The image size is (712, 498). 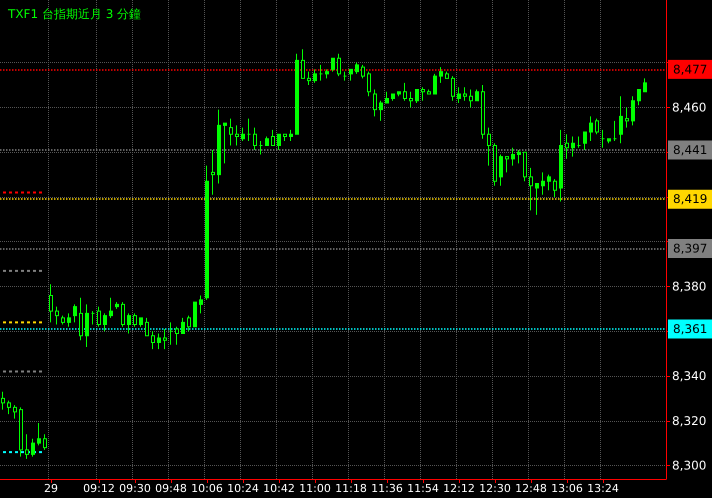 What do you see at coordinates (74, 14) in the screenshot?
I see `text: TXF1 台指期近月 3 分鐘` at bounding box center [74, 14].